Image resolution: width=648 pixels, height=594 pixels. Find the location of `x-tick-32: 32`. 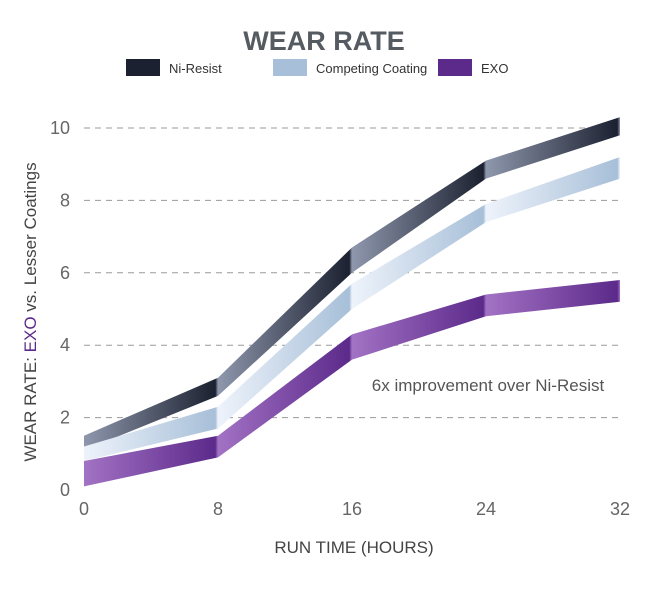

x-tick-32: 32 is located at coordinates (620, 509).